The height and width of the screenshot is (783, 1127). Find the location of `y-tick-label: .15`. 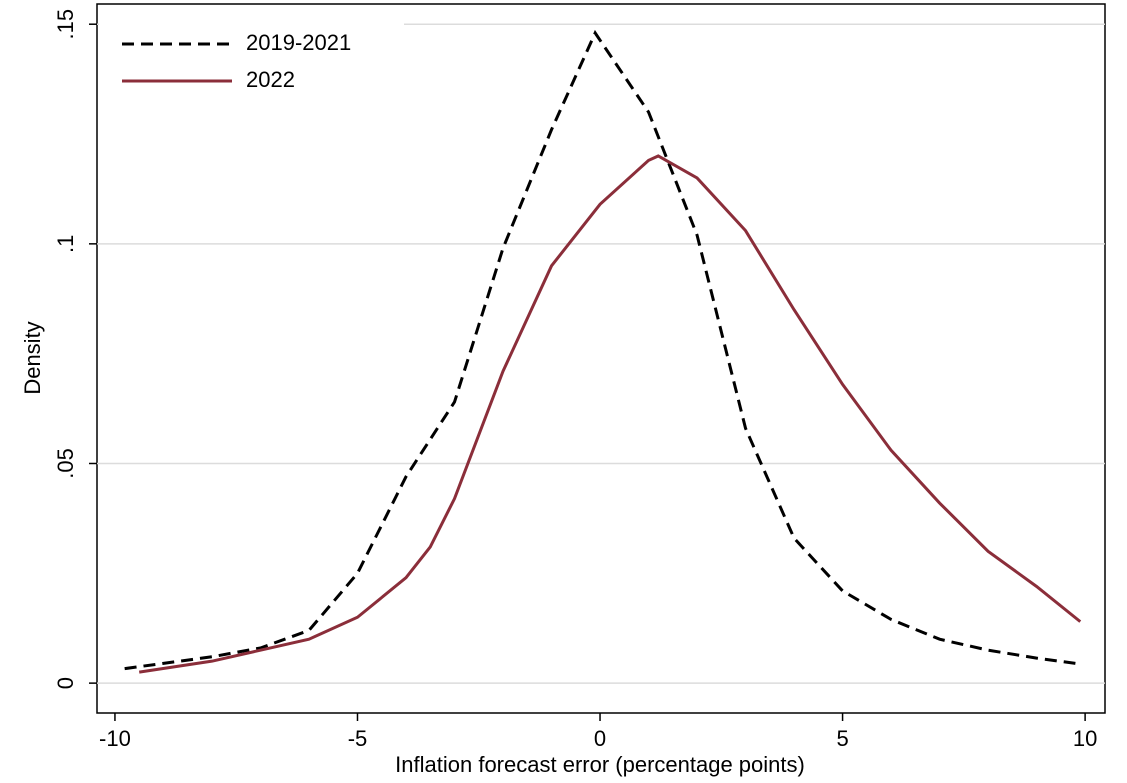

y-tick-label: .15 is located at coordinates (65, 24).